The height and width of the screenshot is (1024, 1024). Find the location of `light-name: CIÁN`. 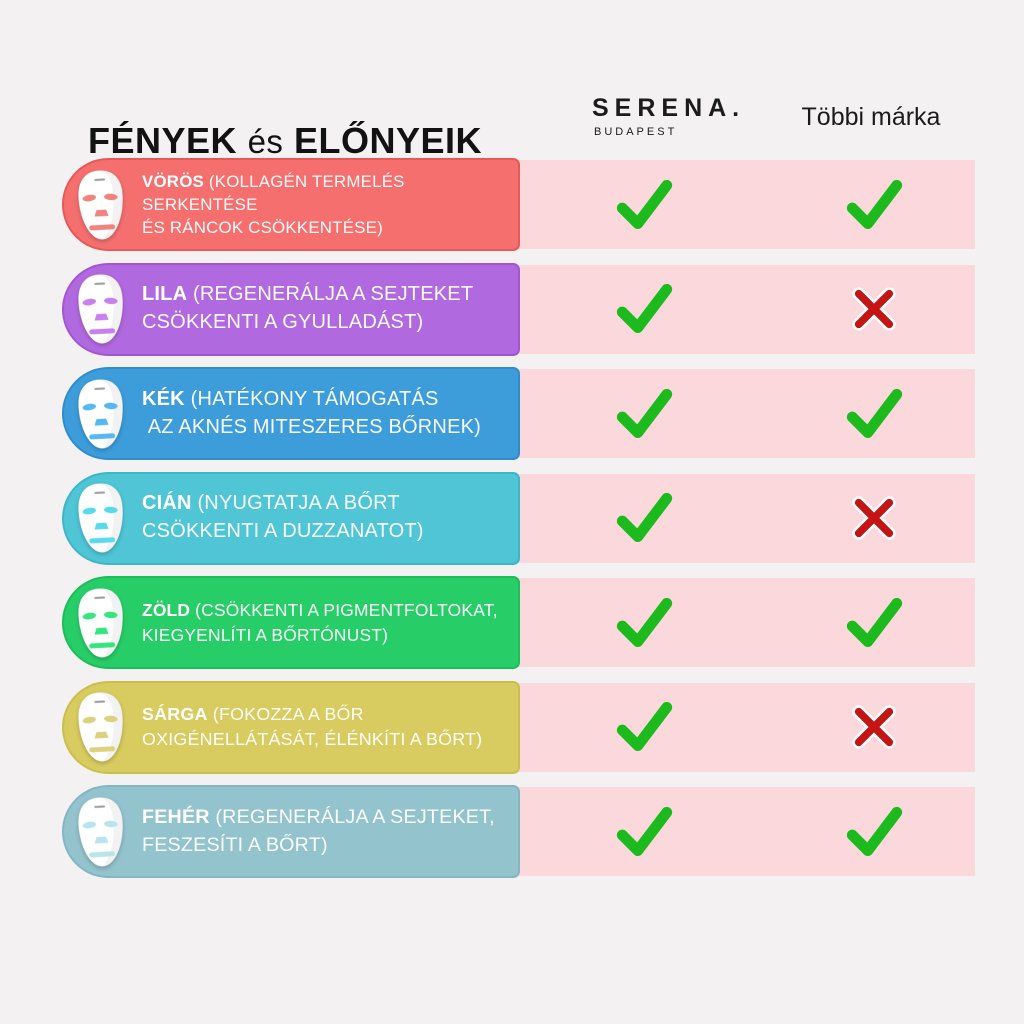

light-name: CIÁN is located at coordinates (167, 503).